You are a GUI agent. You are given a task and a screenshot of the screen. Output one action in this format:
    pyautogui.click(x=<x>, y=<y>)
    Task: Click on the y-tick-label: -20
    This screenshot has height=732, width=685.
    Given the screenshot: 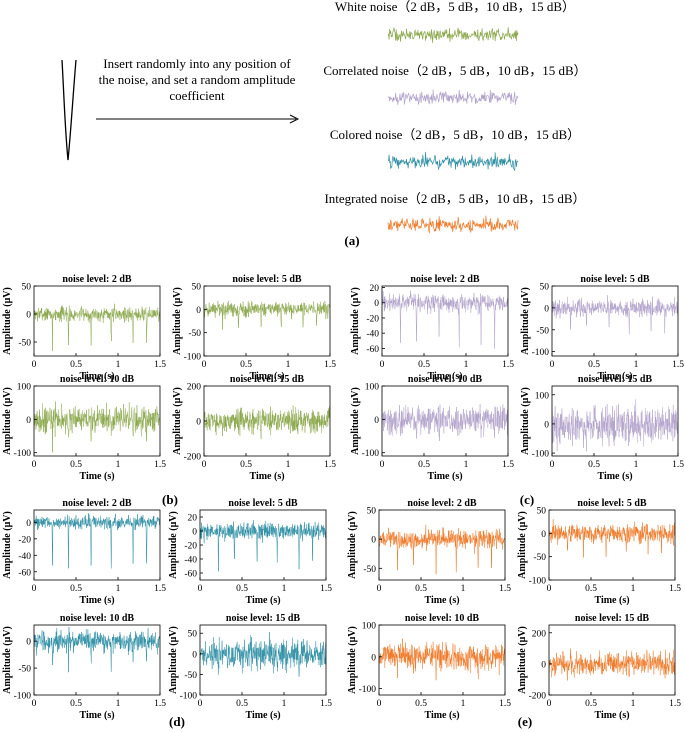 What is the action you would take?
    pyautogui.click(x=24, y=540)
    